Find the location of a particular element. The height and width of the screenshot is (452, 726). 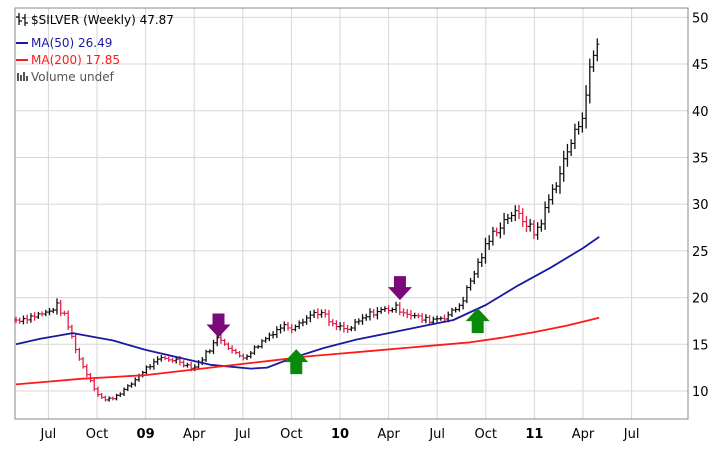

legend-ma50: MA(50) 26.49 is located at coordinates (71, 43).